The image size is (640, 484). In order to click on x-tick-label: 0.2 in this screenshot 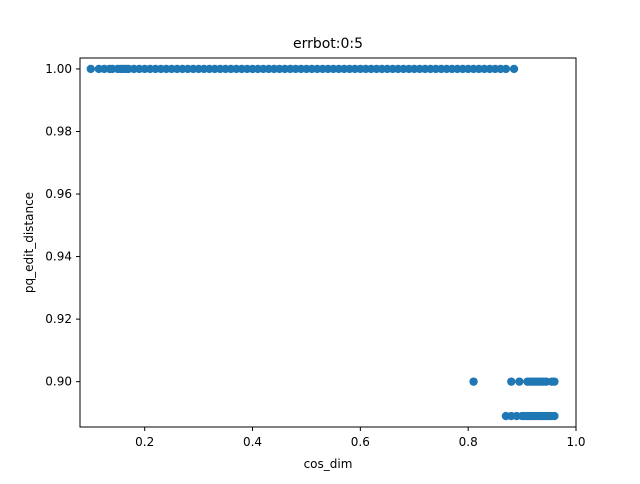, I will do `click(144, 442)`.